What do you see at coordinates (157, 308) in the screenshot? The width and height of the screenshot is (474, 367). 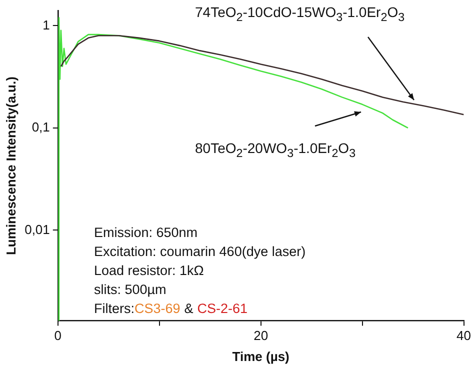 I see `annotation: CS3-69` at bounding box center [157, 308].